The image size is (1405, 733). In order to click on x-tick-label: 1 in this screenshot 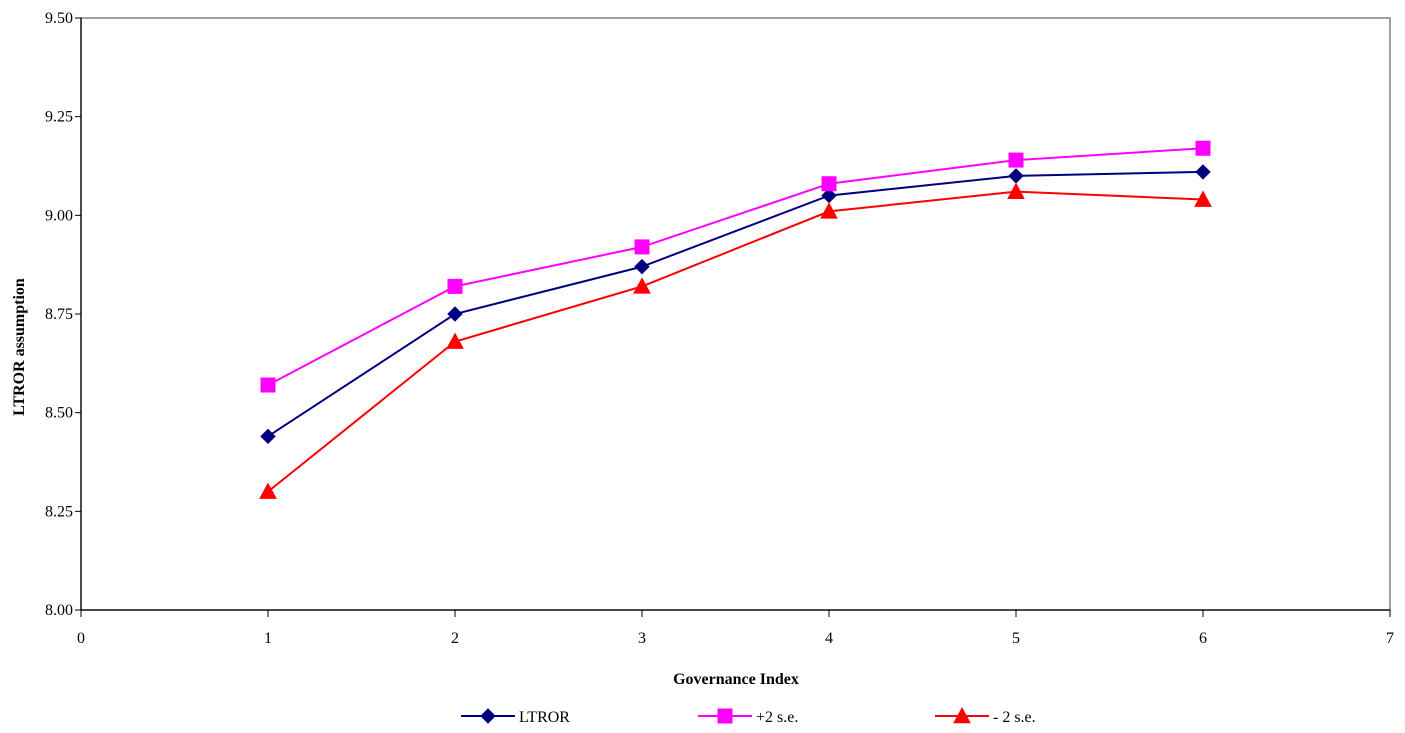, I will do `click(268, 638)`.